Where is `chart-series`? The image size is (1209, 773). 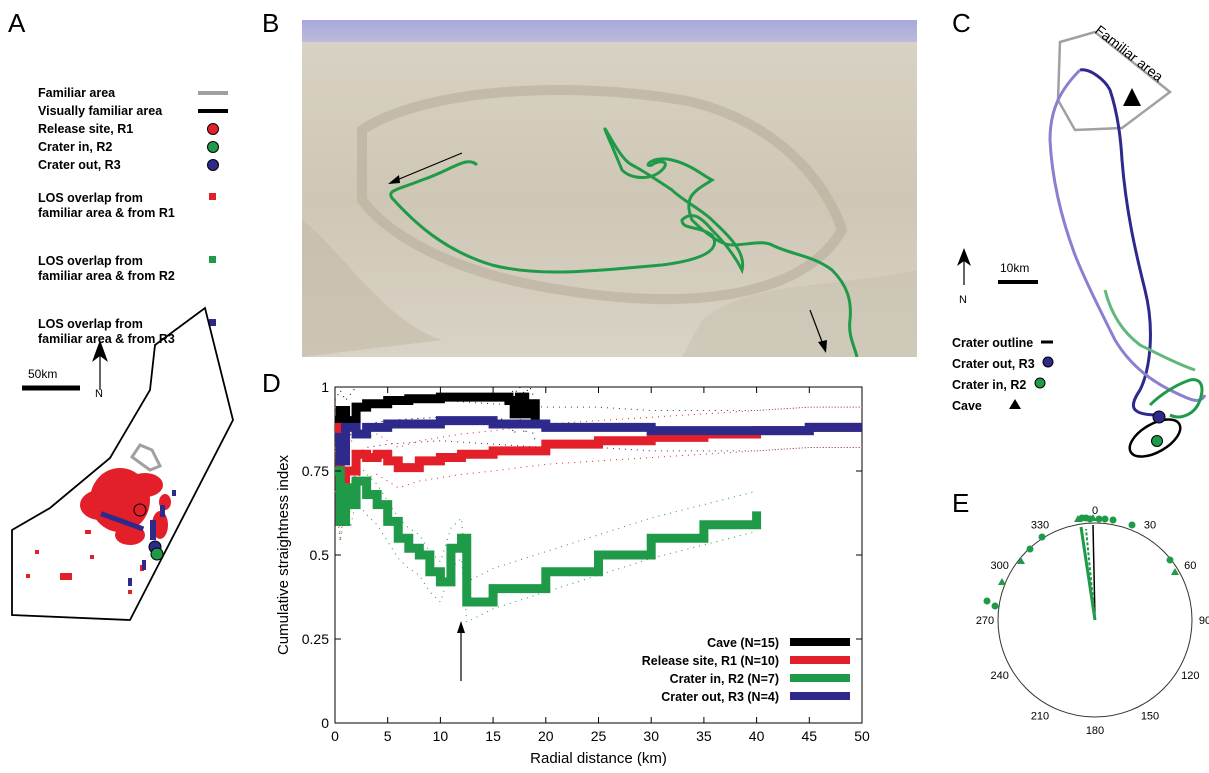
chart-series is located at coordinates (598, 499).